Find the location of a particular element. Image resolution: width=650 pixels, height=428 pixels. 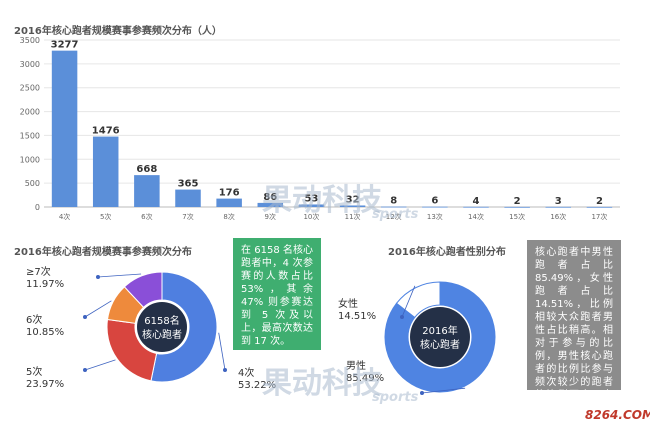

bar-value-label: 3 is located at coordinates (558, 201).